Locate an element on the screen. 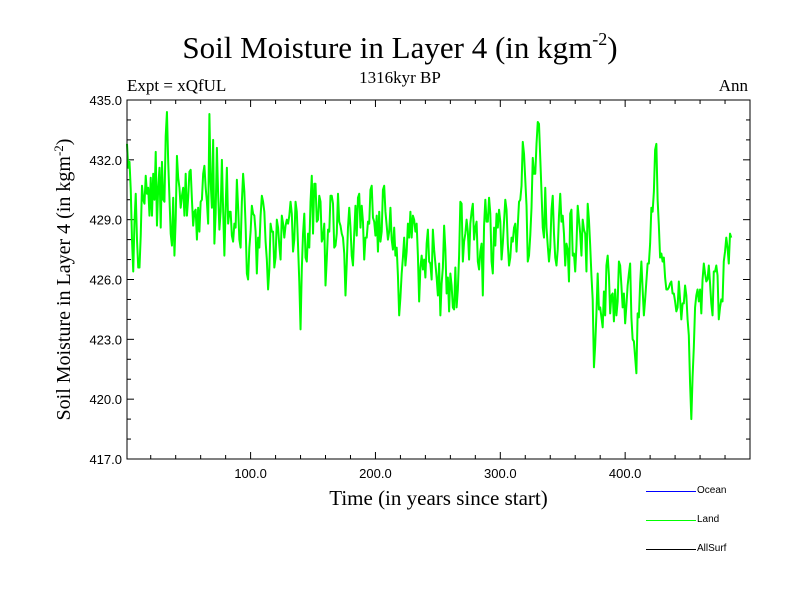 This screenshot has height=600, width=800. chart-title: Soil Moisture in Layer 4 (in kgm-2) is located at coordinates (400, 48).